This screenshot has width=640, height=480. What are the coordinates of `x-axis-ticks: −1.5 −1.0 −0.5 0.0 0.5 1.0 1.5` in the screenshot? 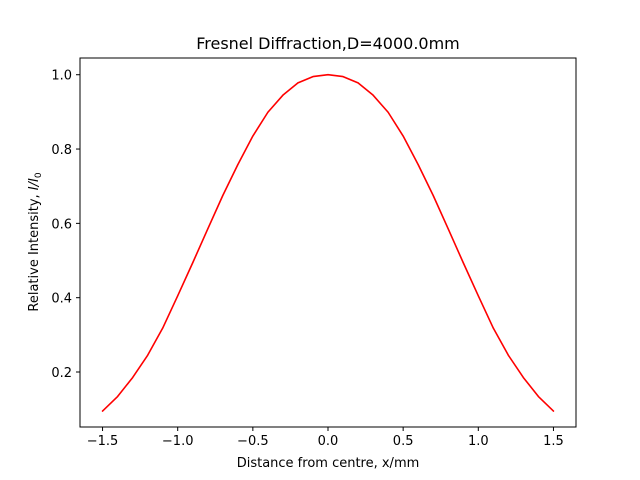 It's located at (325, 438).